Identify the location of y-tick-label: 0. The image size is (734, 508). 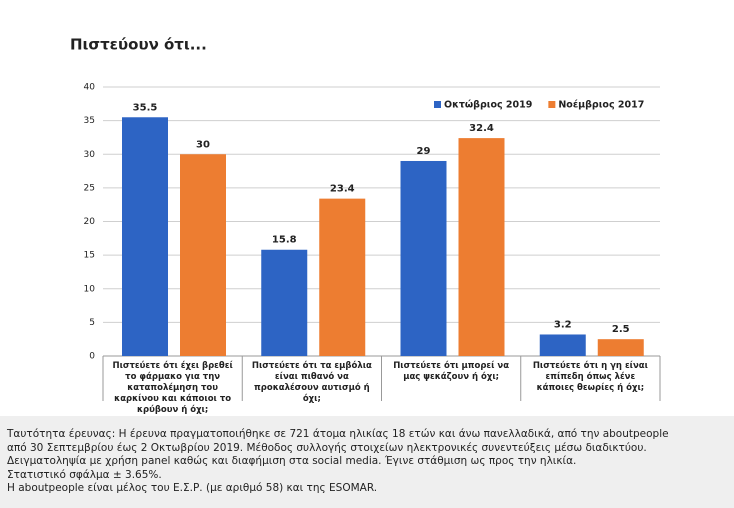
(92, 357).